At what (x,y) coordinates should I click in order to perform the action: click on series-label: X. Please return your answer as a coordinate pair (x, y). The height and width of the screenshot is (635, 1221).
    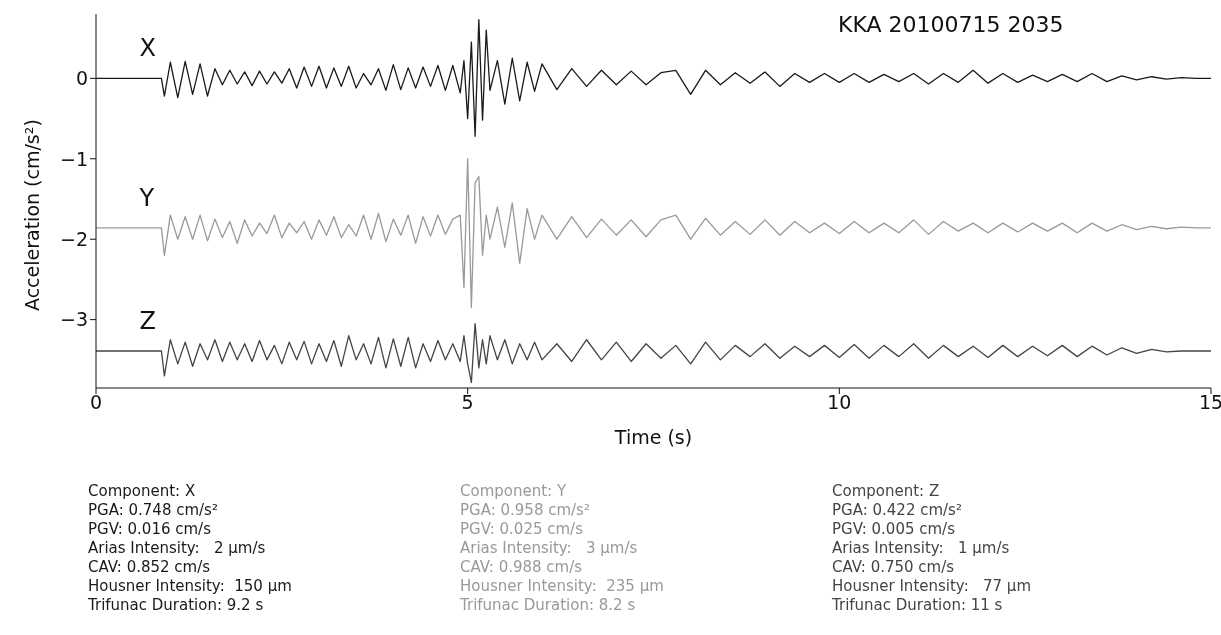
    Looking at the image, I should click on (147, 48).